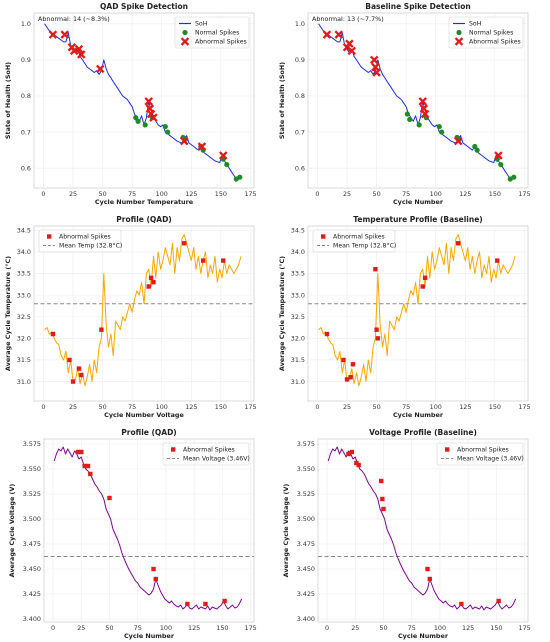 This screenshot has width=550, height=642. What do you see at coordinates (144, 415) in the screenshot?
I see `x-axis-label: Cycle Number Voltage` at bounding box center [144, 415].